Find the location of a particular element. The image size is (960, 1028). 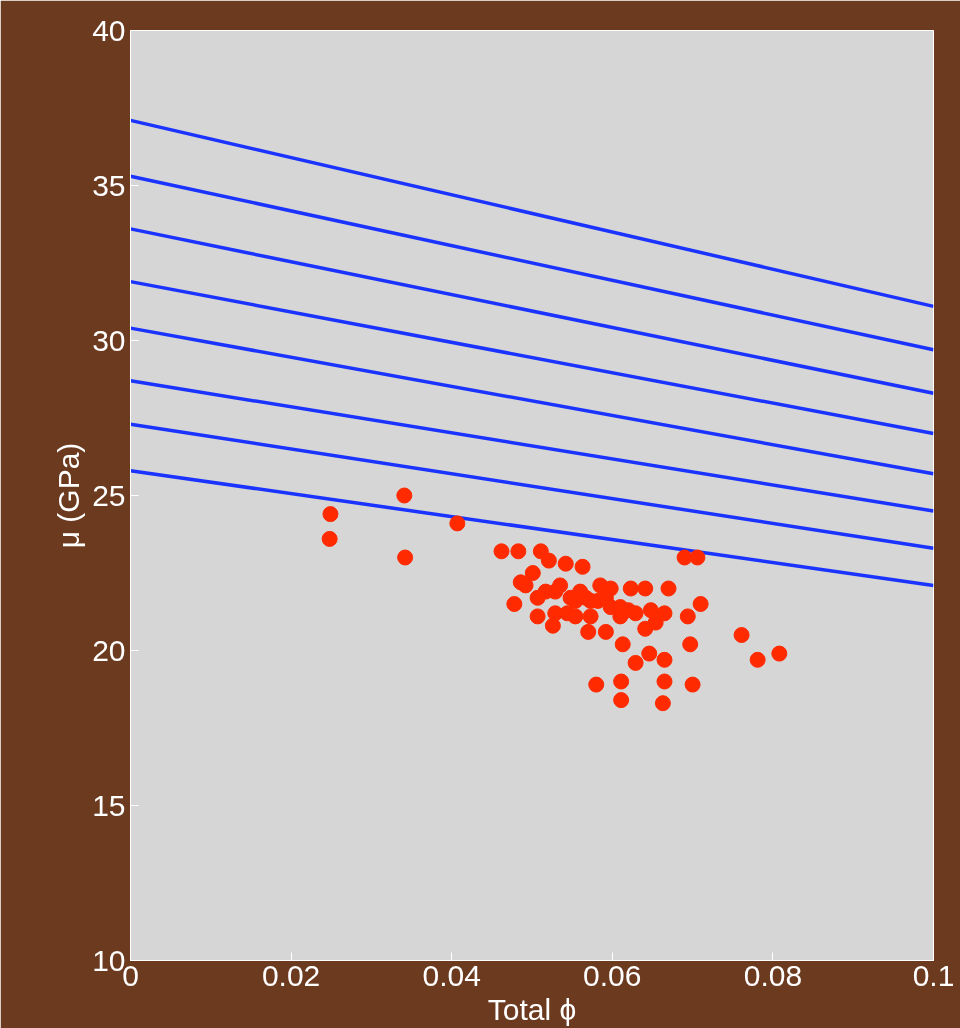

y-tick-label: 35 is located at coordinates (109, 185).